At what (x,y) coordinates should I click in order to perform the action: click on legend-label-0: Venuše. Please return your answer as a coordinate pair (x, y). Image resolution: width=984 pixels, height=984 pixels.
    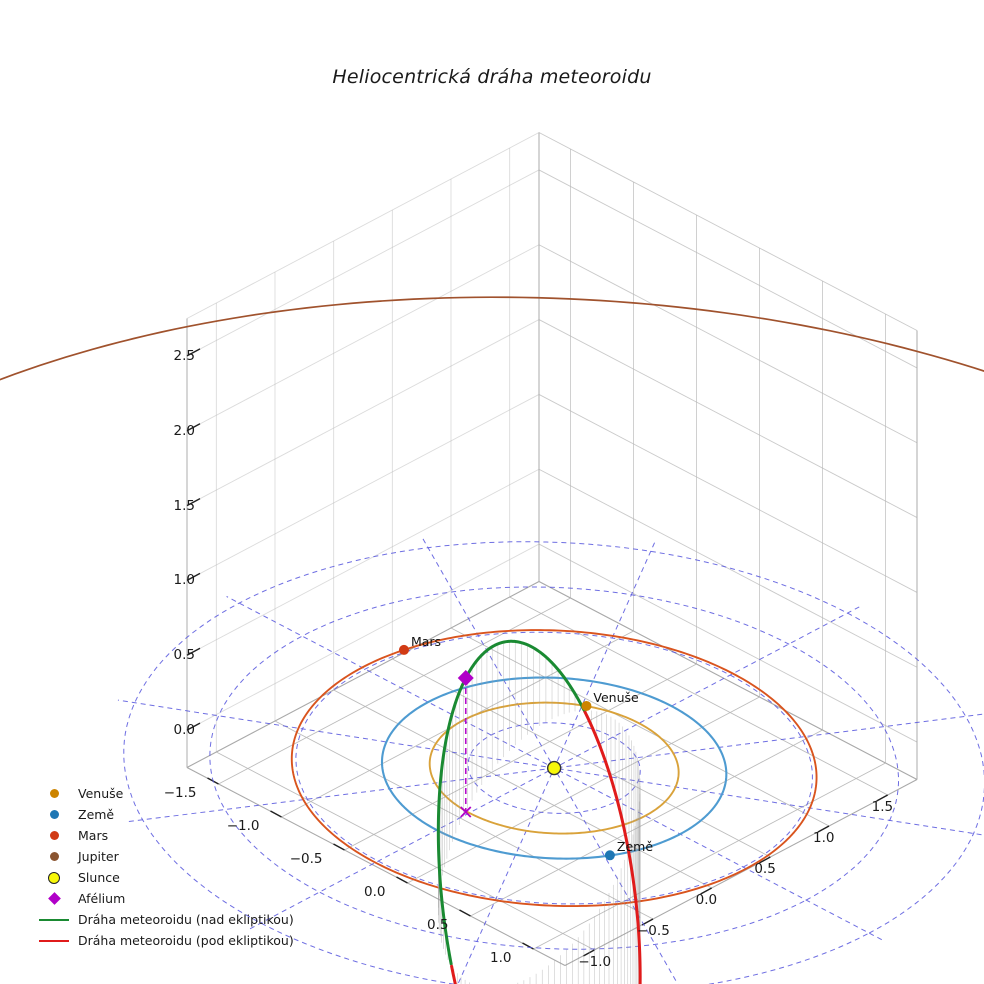
    Looking at the image, I should click on (101, 793).